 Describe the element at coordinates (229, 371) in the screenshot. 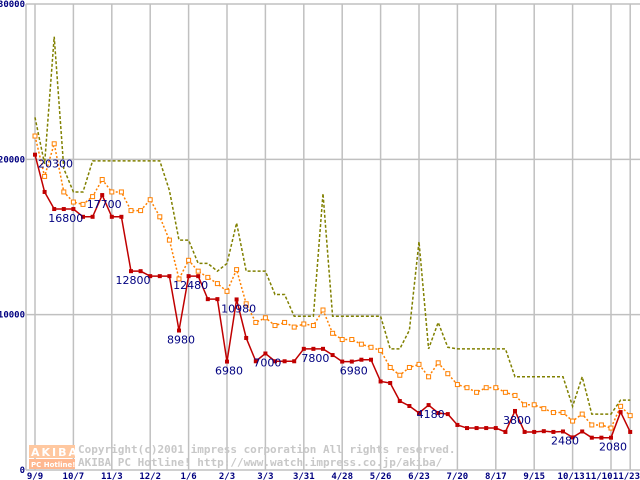

I see `data-label: 6980` at that location.